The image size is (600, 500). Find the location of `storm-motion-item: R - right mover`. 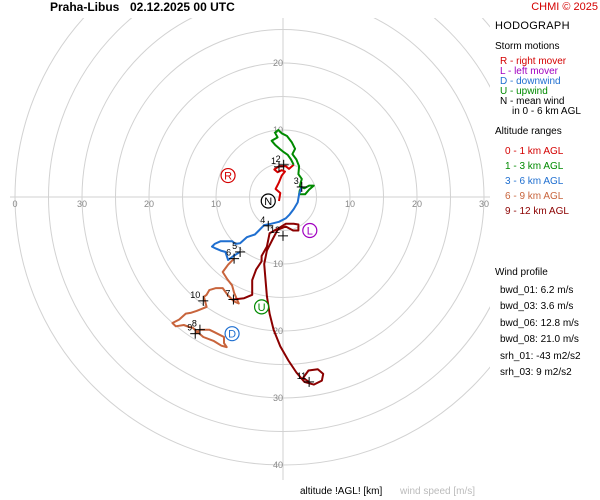

storm-motion-item: R - right mover is located at coordinates (533, 61).